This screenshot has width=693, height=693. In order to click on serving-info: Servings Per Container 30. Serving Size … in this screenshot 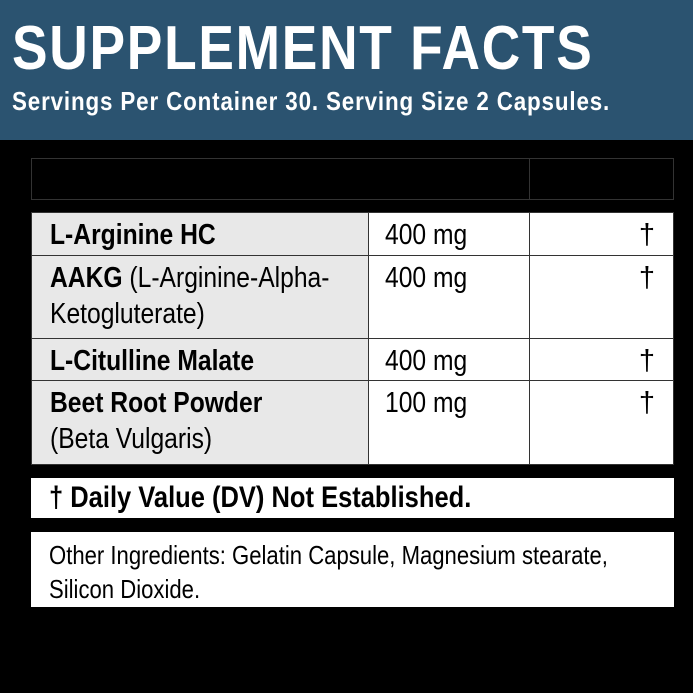, I will do `click(311, 101)`.